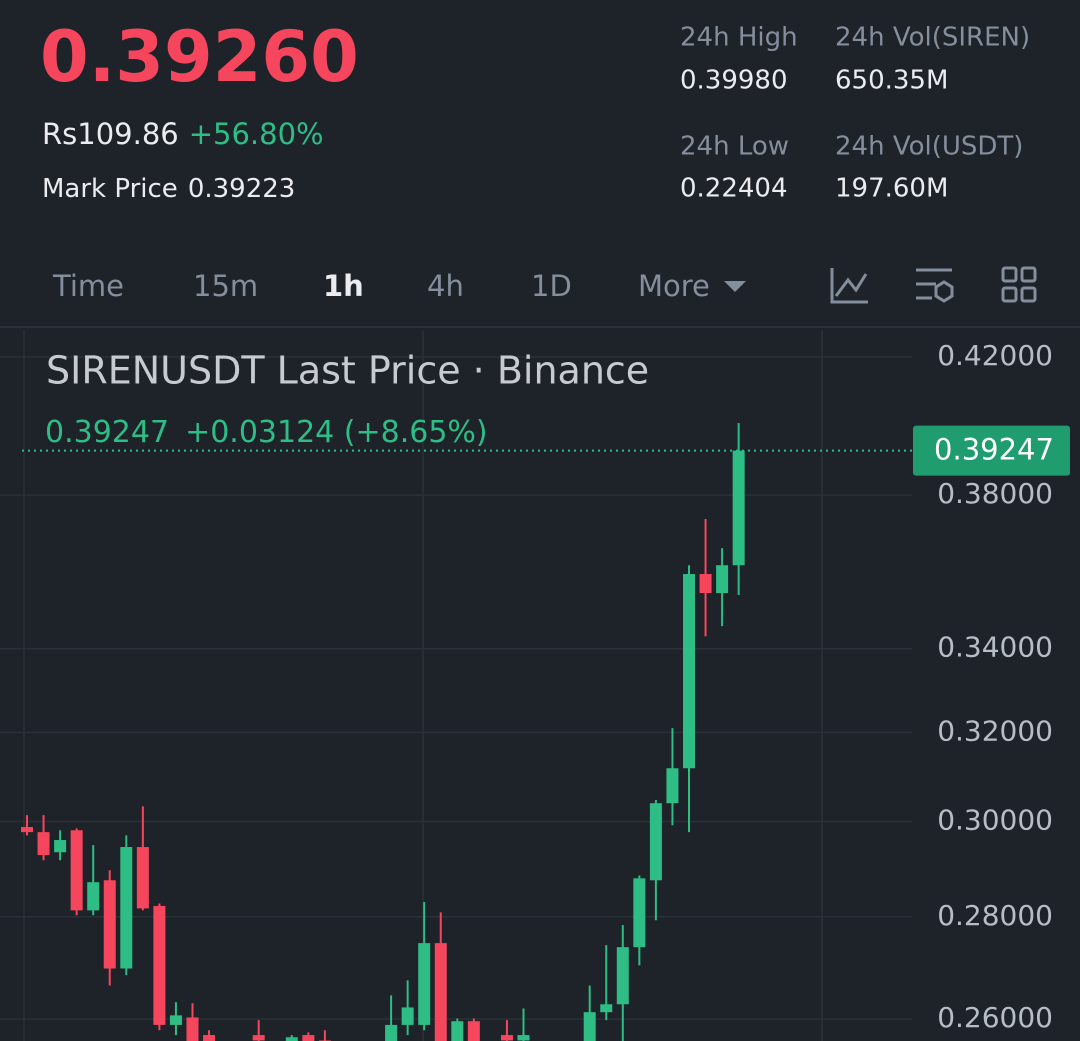 Image resolution: width=1080 pixels, height=1041 pixels. What do you see at coordinates (347, 371) in the screenshot?
I see `chart-title: SIRENUSDT Last Price · Binance` at bounding box center [347, 371].